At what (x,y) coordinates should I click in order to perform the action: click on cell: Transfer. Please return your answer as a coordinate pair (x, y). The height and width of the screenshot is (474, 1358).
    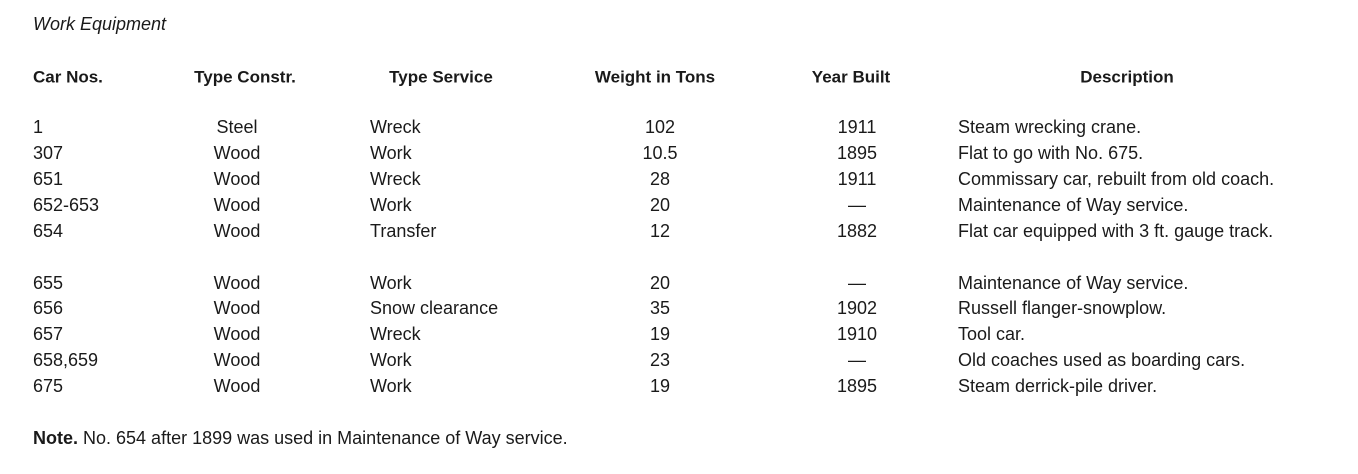
    Looking at the image, I should click on (403, 230).